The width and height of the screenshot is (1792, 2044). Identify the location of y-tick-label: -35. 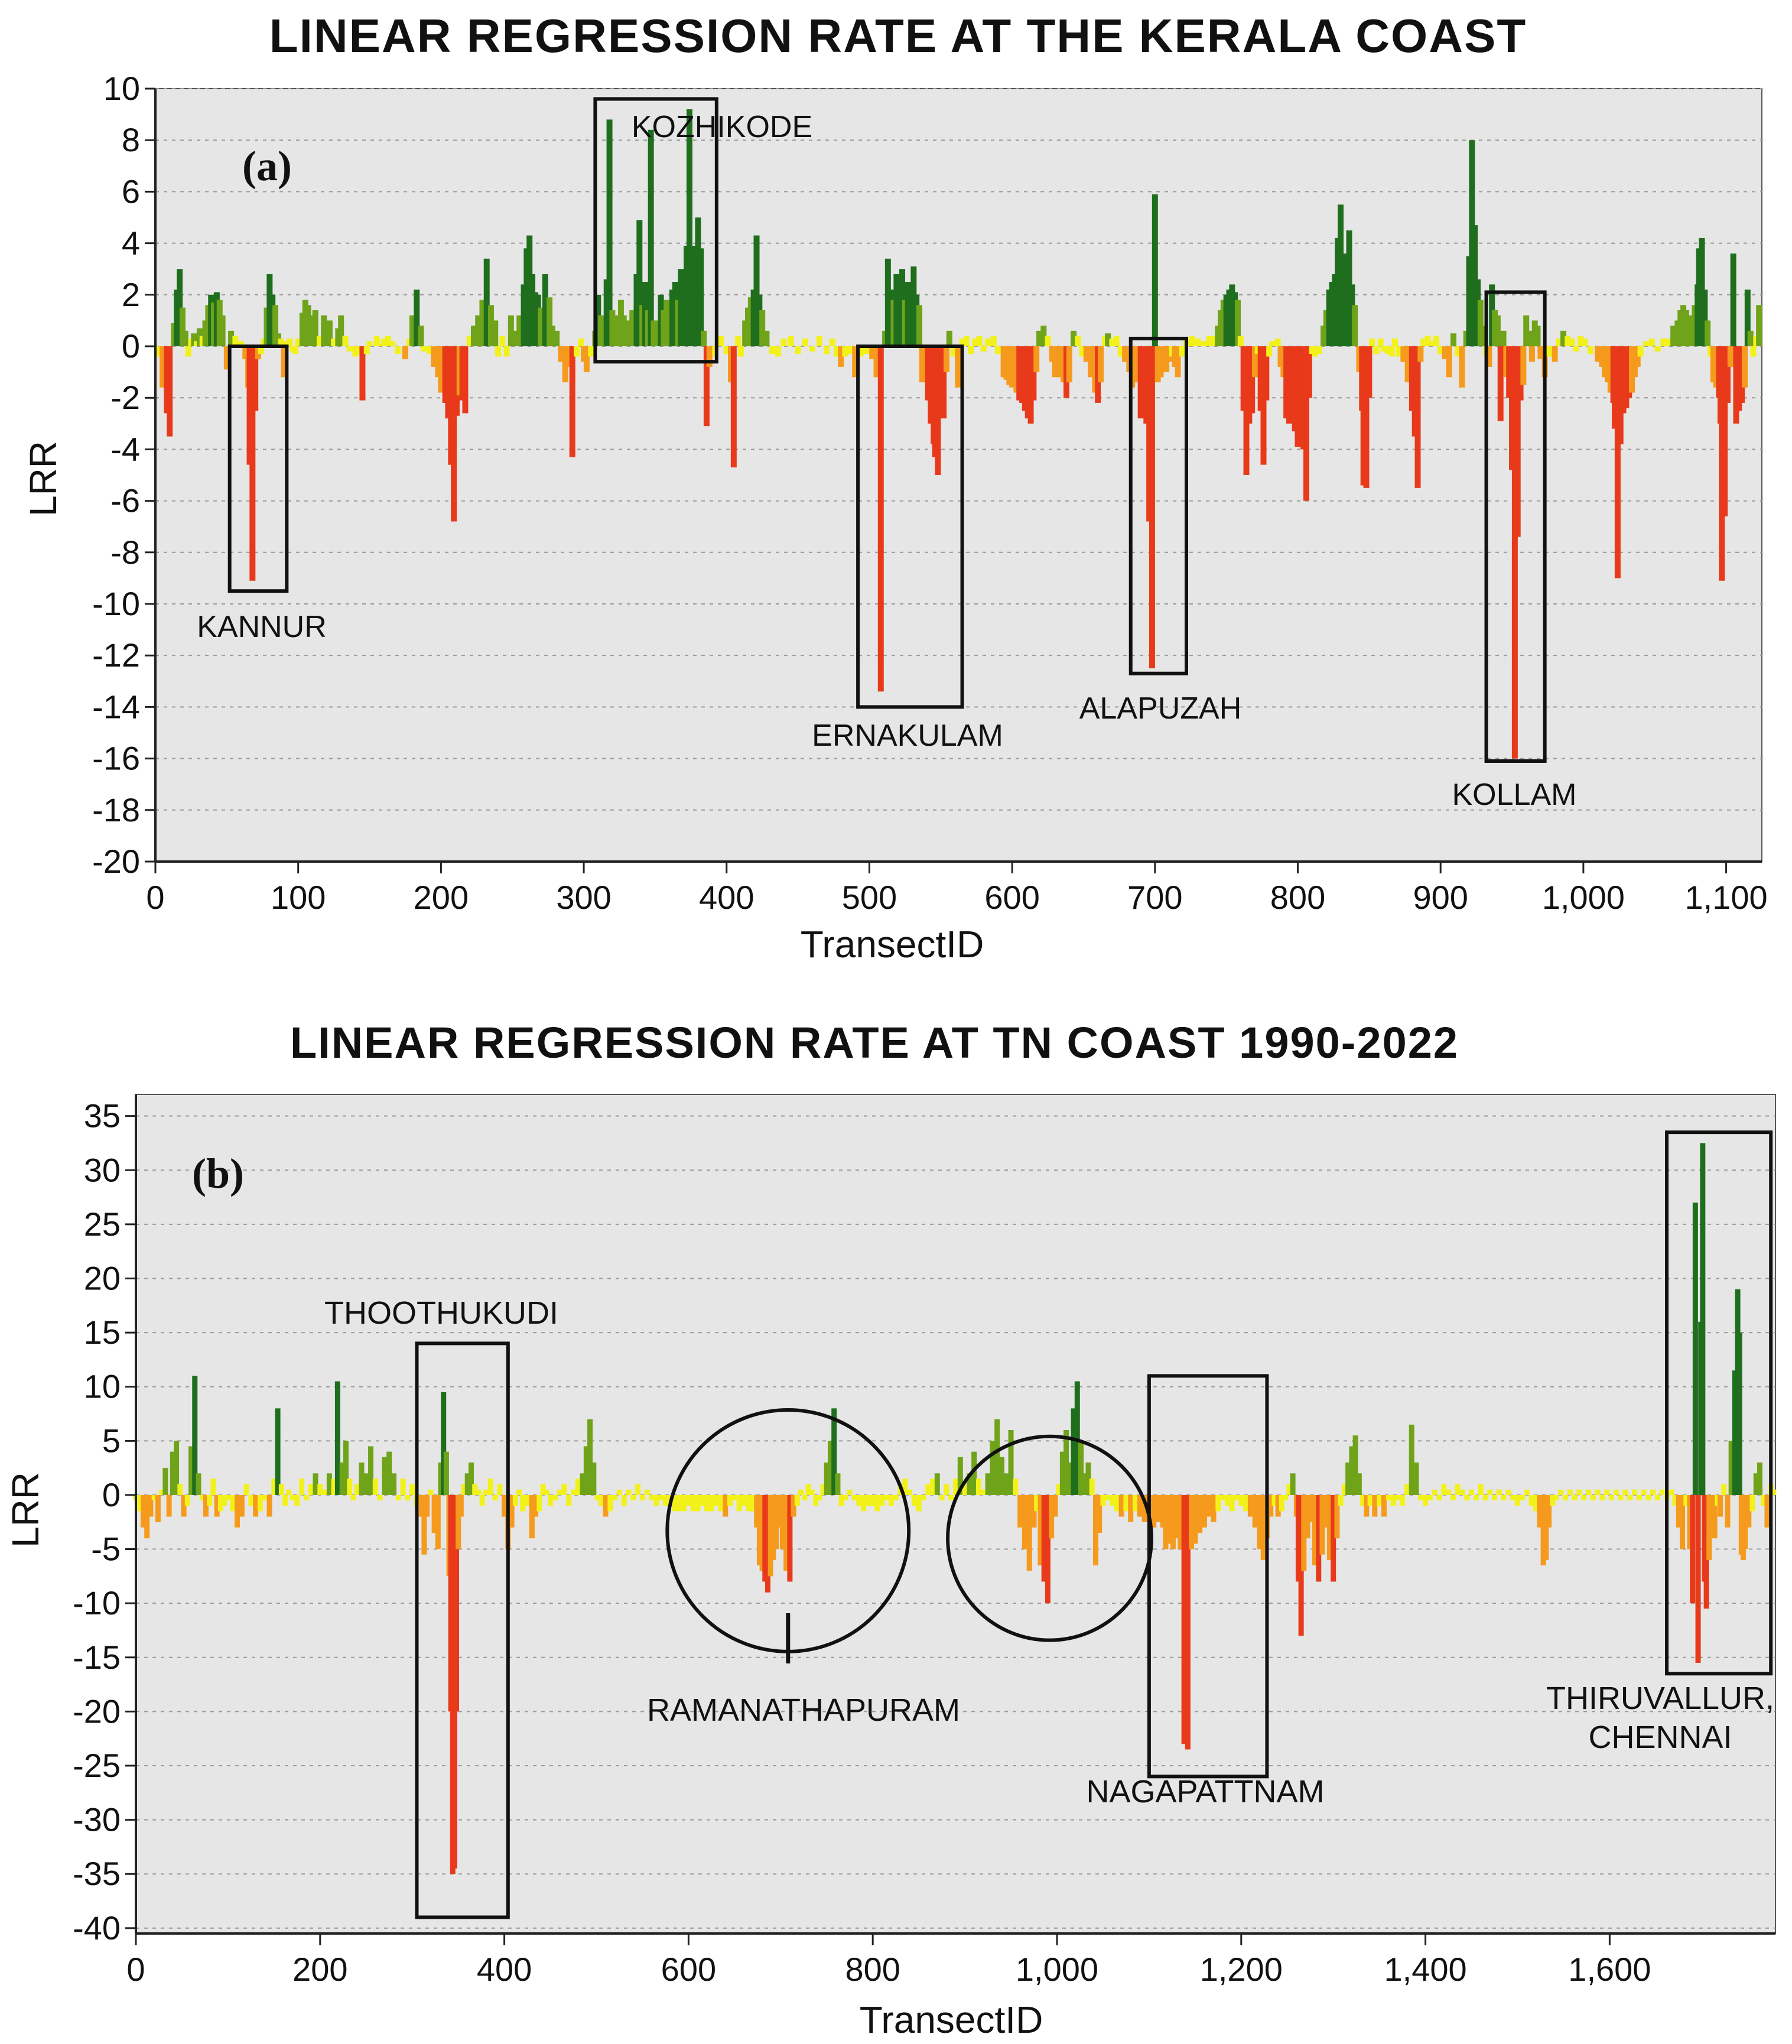
(97, 1873).